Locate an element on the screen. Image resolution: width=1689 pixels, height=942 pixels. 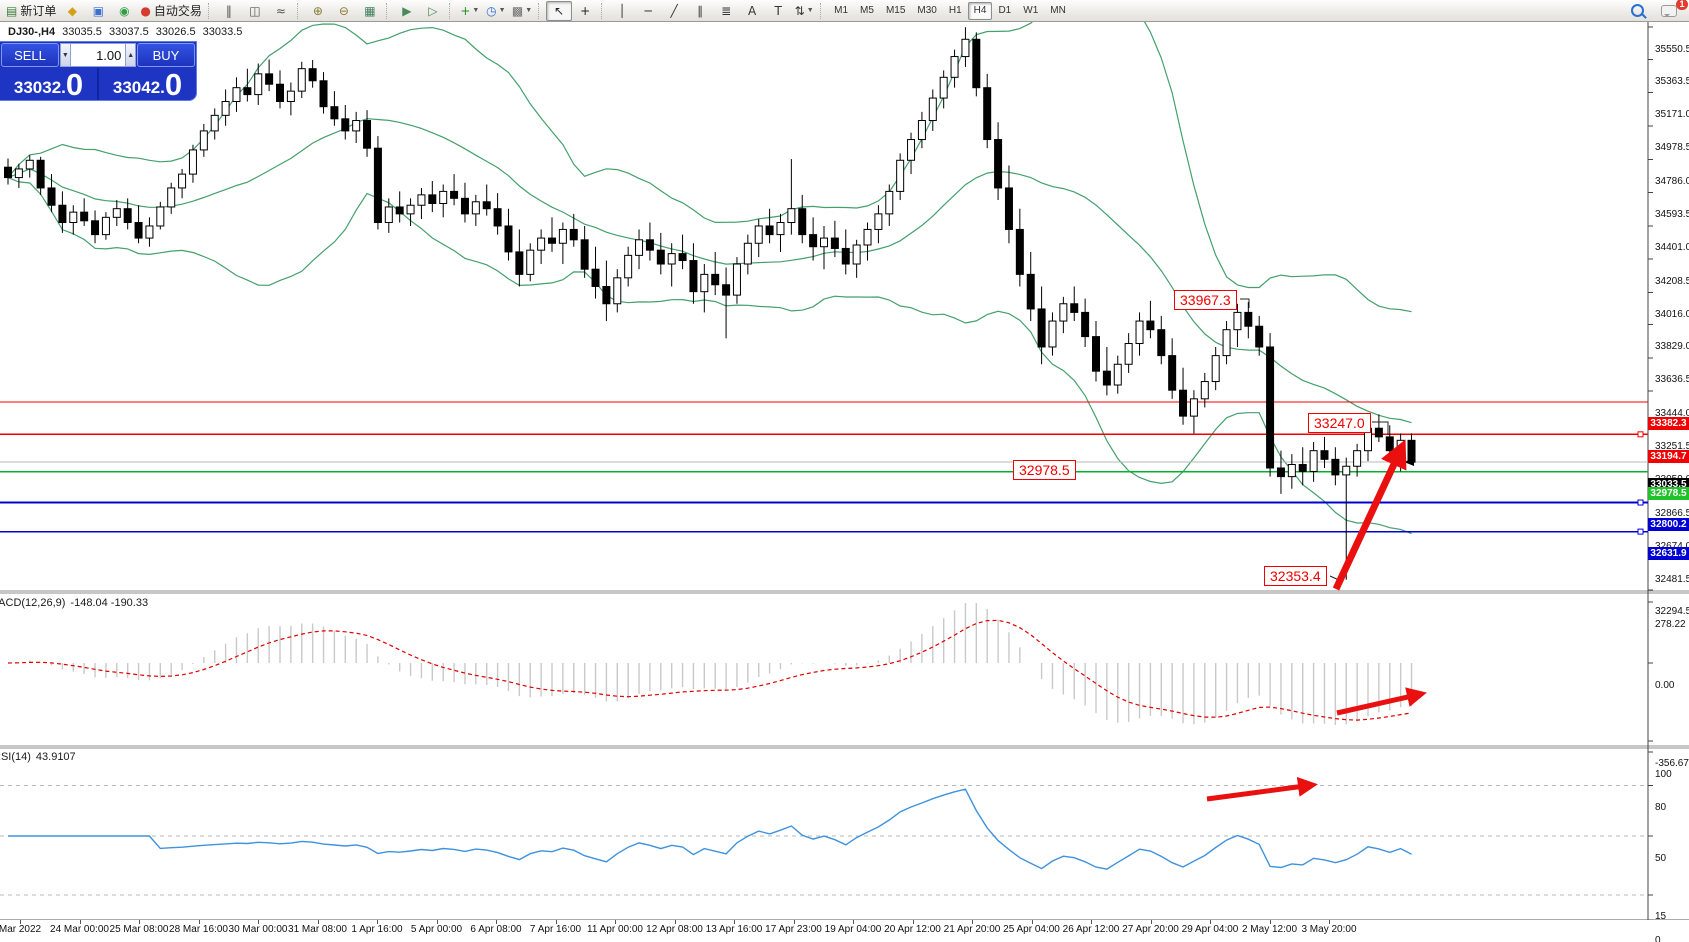
timeframe-m5: M5 is located at coordinates (867, 10).